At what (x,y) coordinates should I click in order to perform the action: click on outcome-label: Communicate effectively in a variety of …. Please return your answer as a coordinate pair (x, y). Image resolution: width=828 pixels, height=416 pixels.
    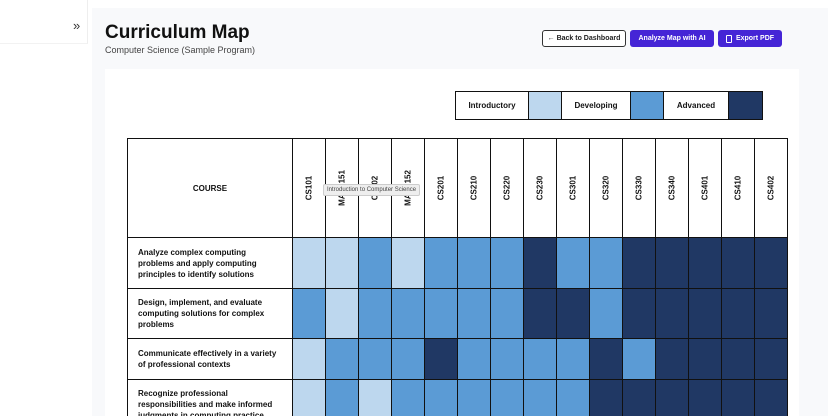
    Looking at the image, I should click on (210, 359).